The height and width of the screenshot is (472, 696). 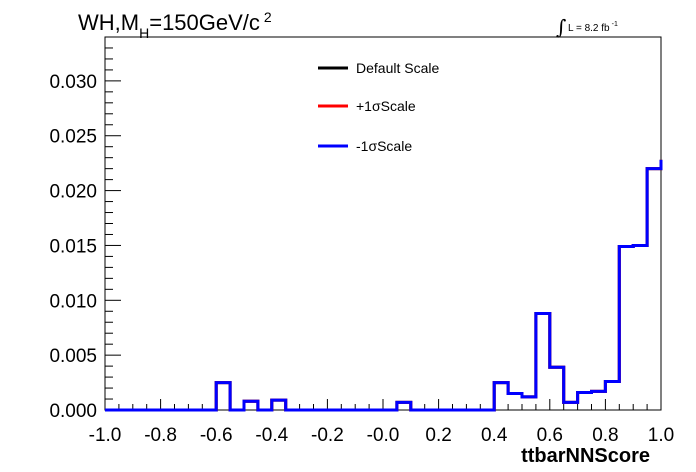 I want to click on lumi-integral: ∫, so click(x=561, y=27).